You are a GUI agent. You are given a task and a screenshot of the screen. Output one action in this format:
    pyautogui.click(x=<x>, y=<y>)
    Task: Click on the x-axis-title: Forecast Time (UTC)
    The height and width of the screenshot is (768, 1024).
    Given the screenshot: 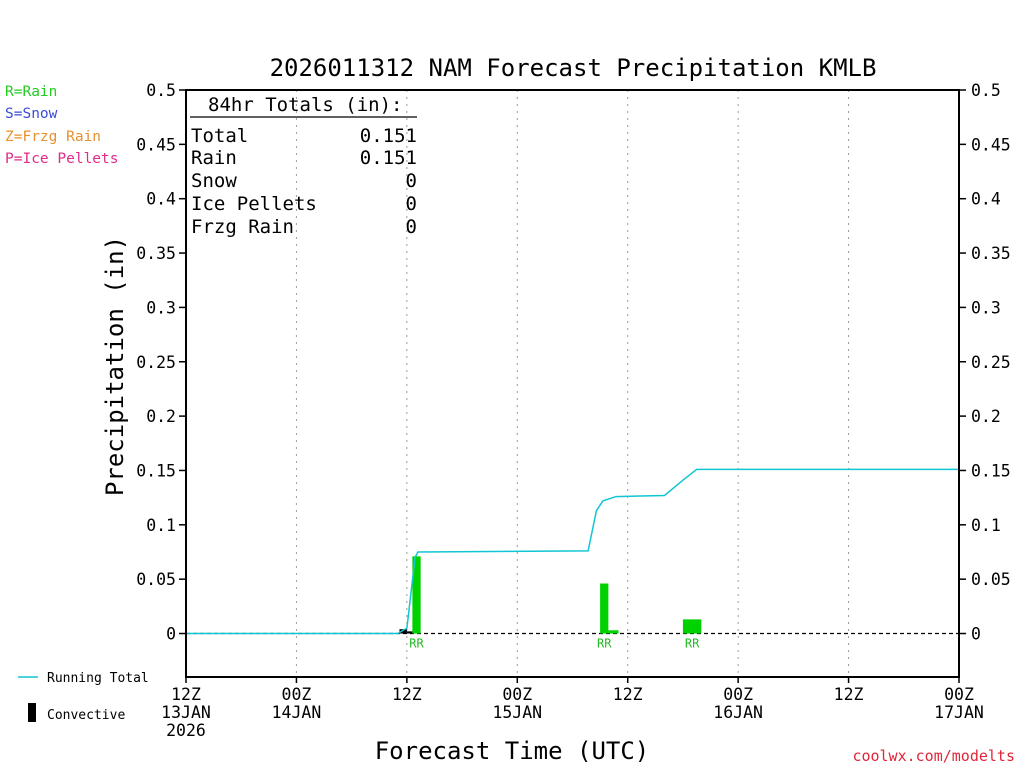 What is the action you would take?
    pyautogui.click(x=512, y=751)
    